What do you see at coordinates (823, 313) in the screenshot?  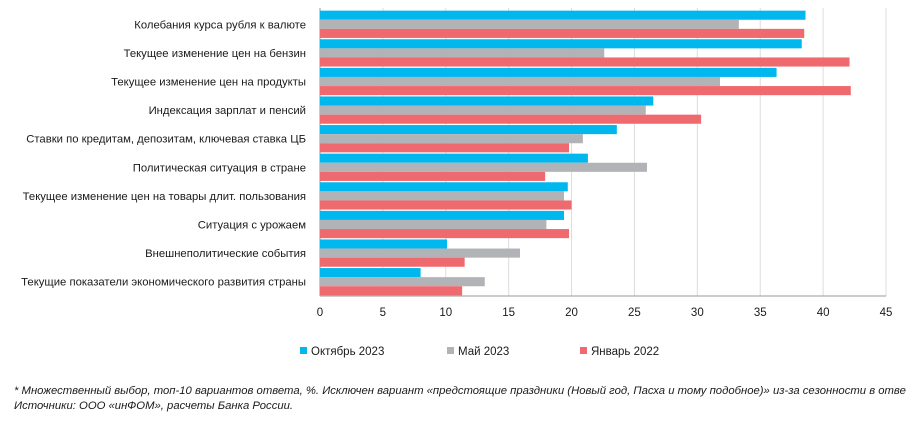 I see `x-tick-label: 40` at bounding box center [823, 313].